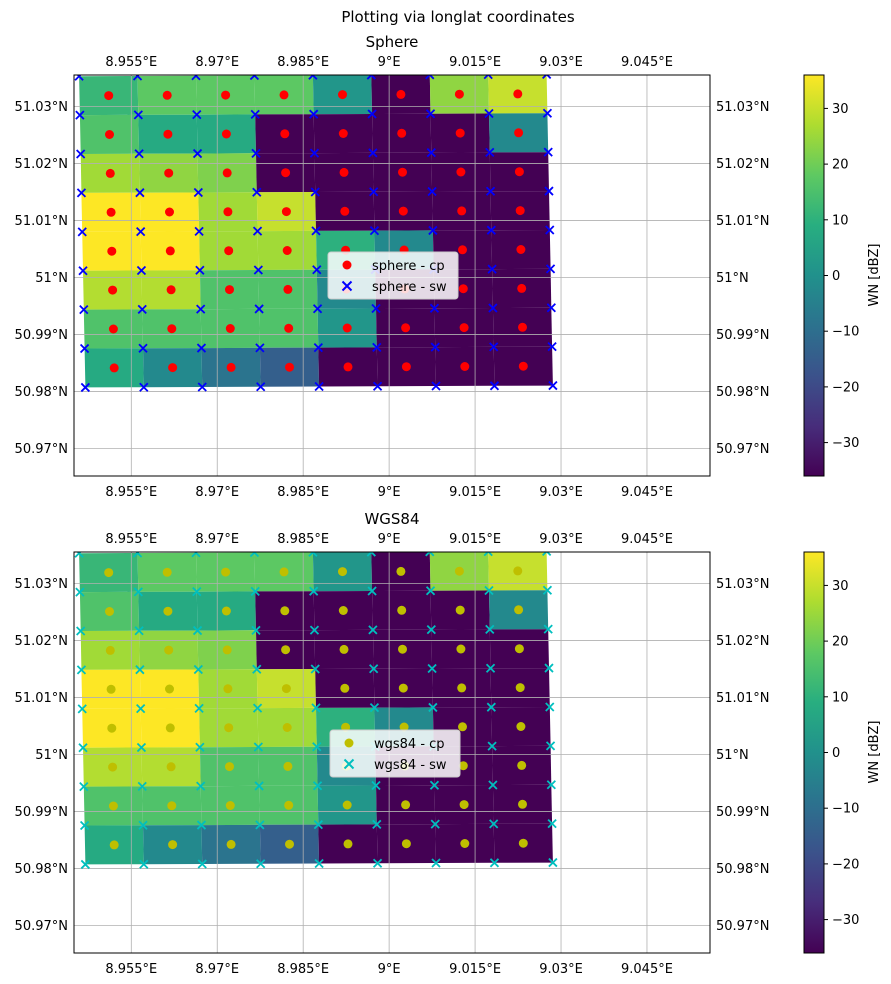 This screenshot has height=984, width=891. Describe the element at coordinates (845, 920) in the screenshot. I see `wgs84-colorbar-tick-label: −30` at that location.